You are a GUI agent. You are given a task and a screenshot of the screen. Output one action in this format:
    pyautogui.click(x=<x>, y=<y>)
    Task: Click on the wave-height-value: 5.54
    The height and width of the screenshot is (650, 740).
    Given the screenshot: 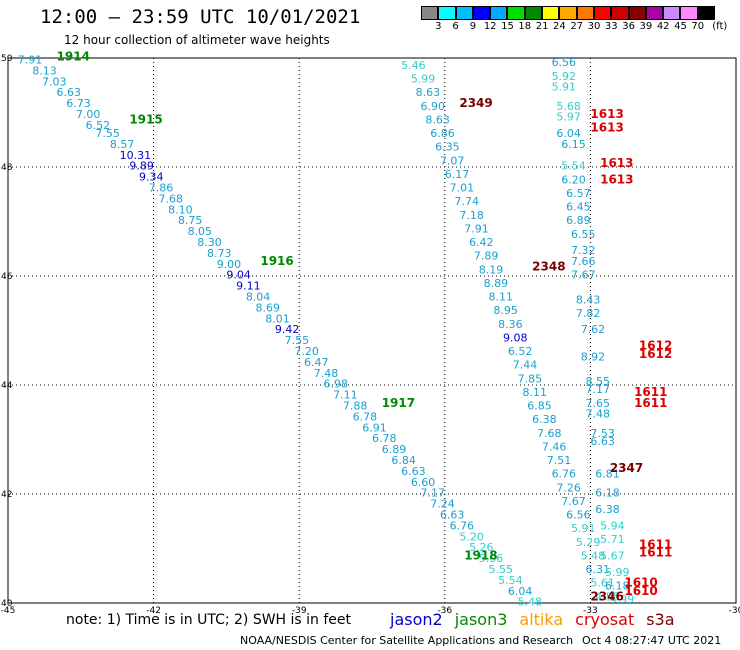 What is the action you would take?
    pyautogui.click(x=510, y=580)
    